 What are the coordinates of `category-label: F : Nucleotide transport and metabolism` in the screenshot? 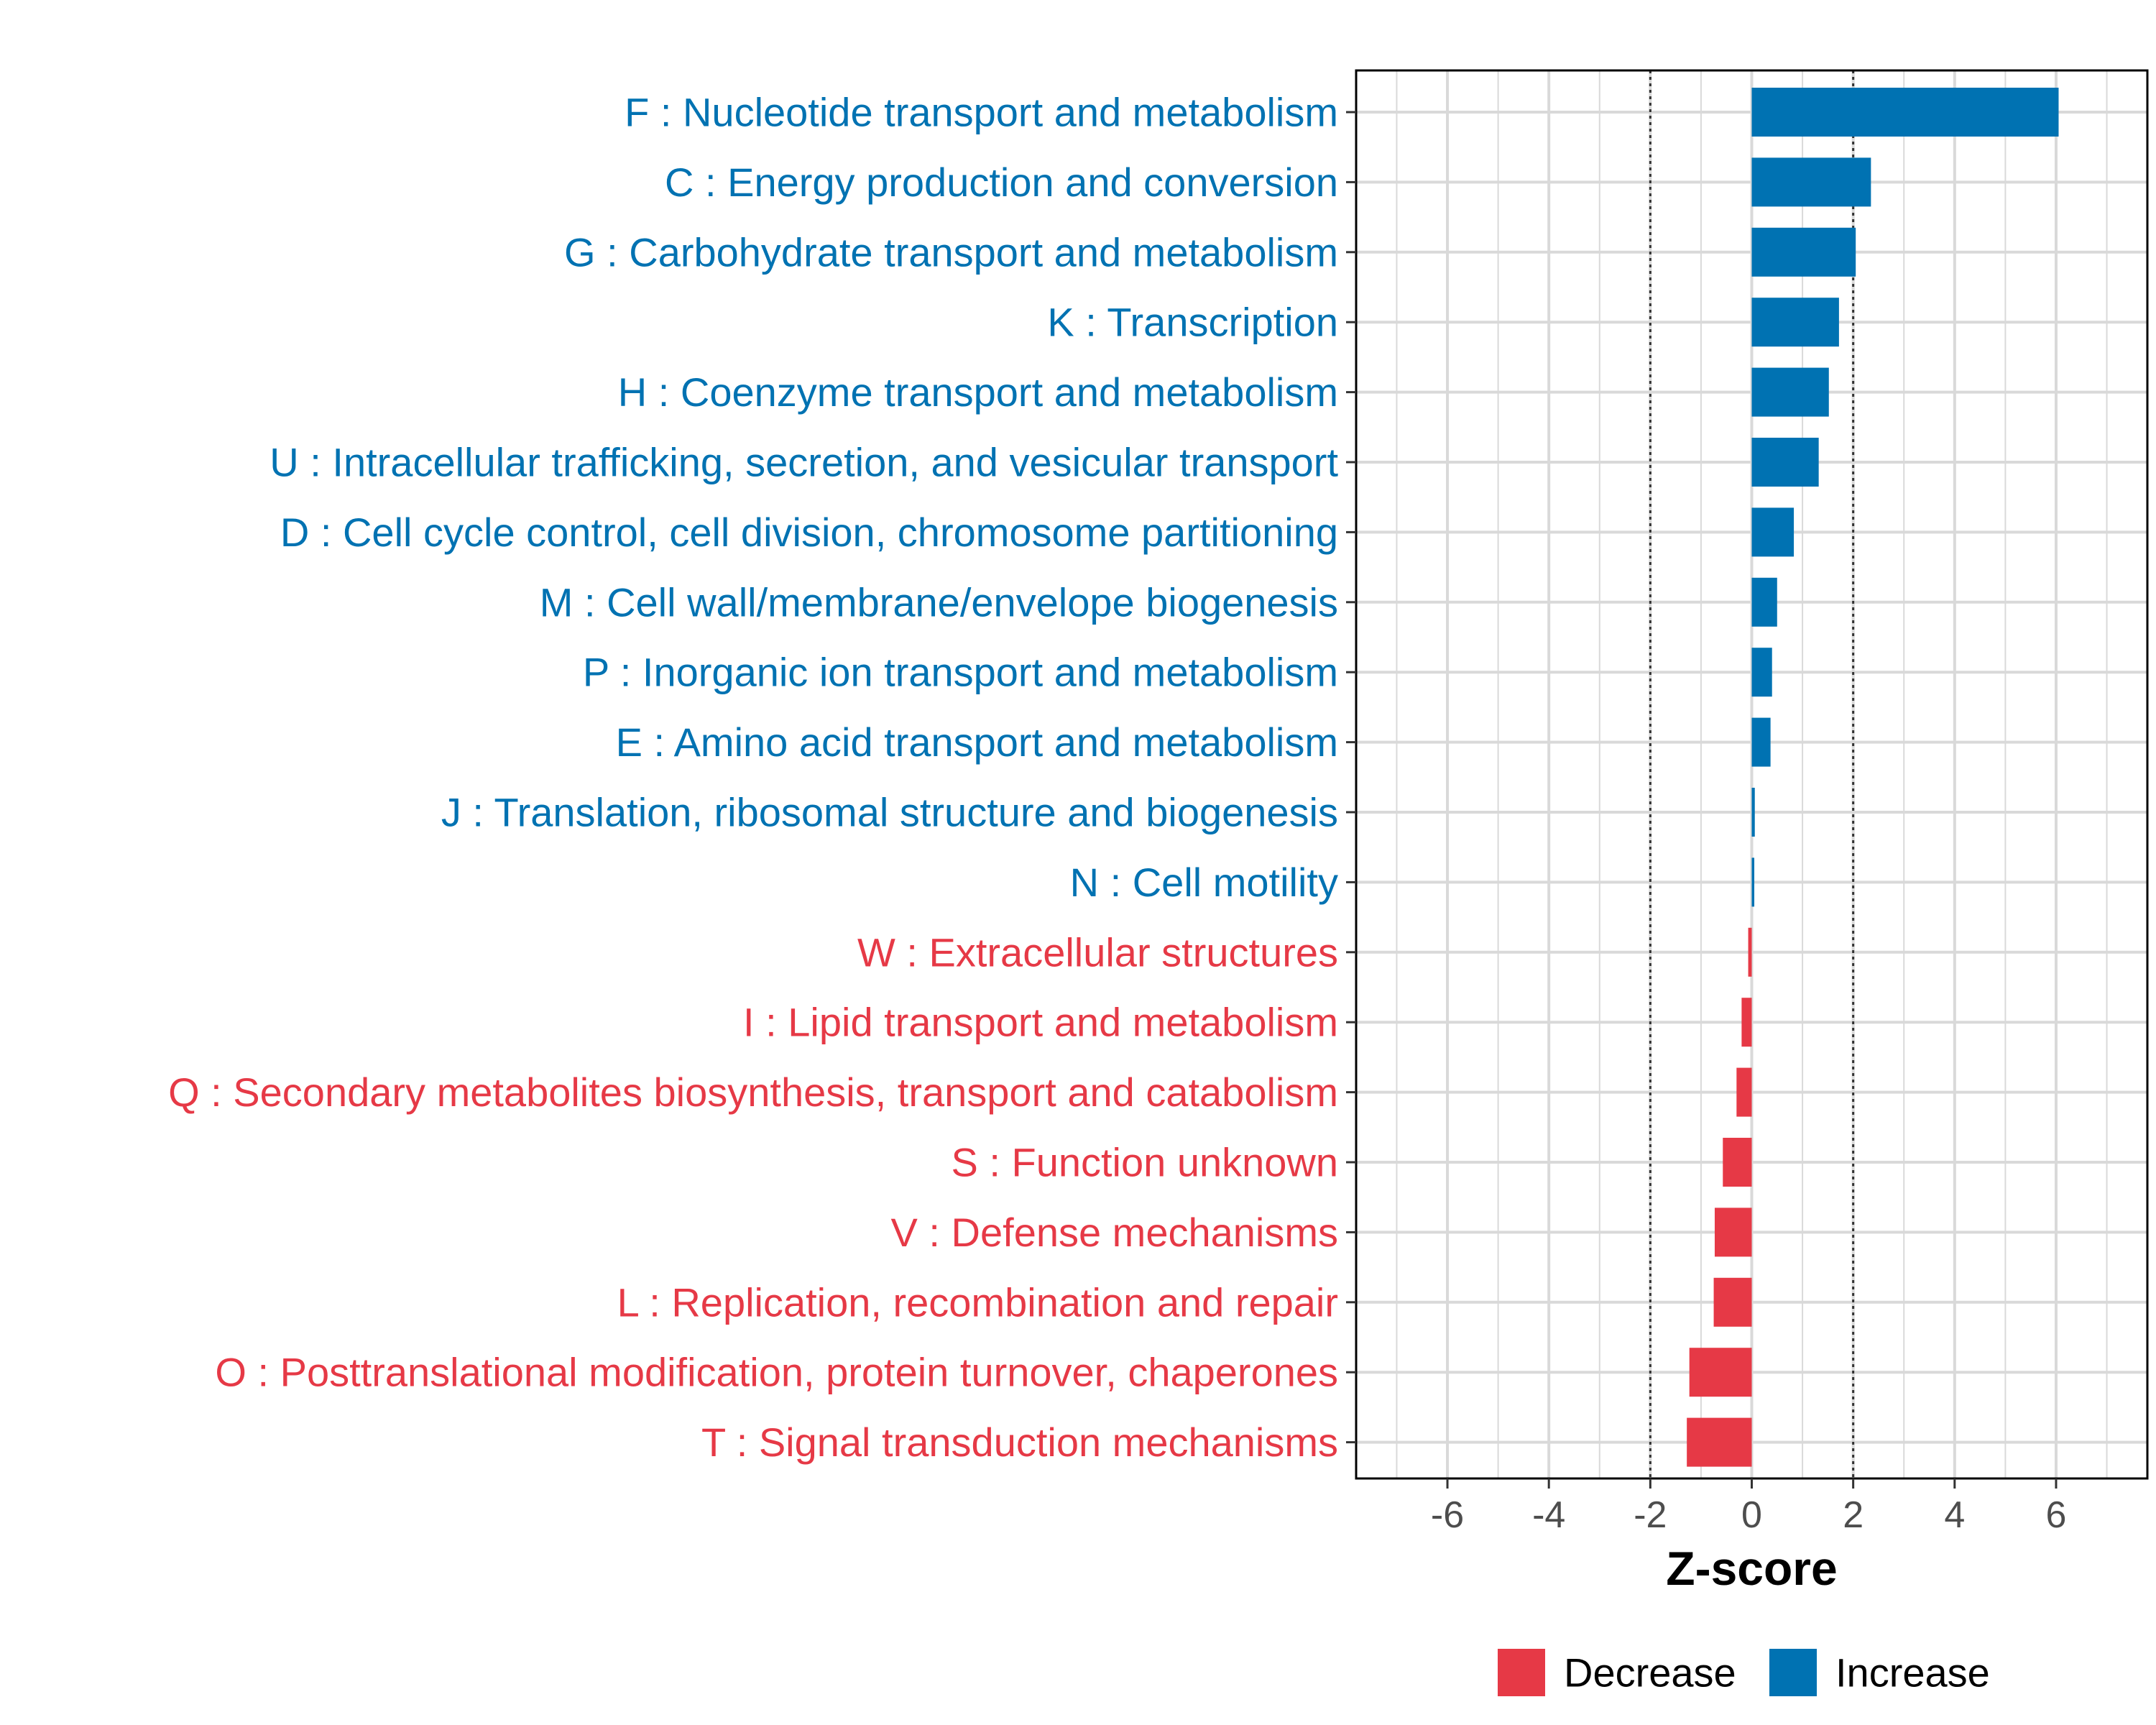 It's located at (981, 112).